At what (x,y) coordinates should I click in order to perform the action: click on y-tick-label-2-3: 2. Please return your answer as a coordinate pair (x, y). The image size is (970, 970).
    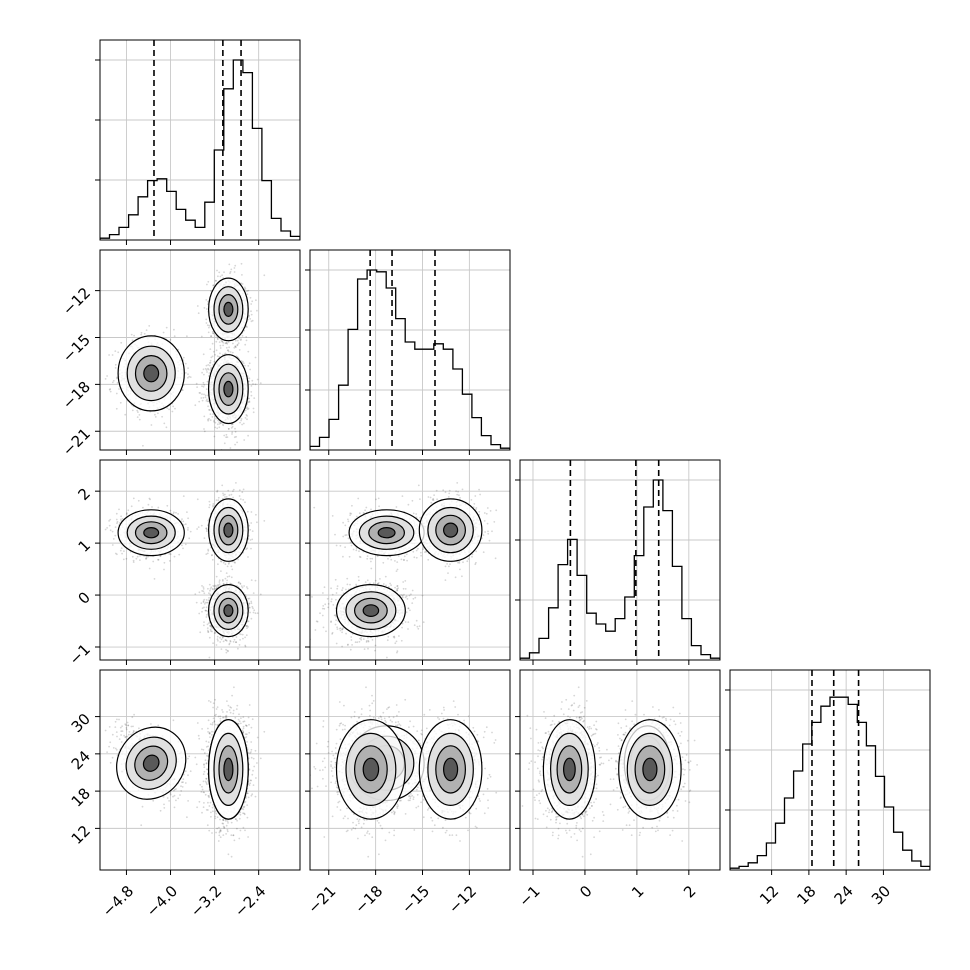
    Looking at the image, I should click on (84, 493).